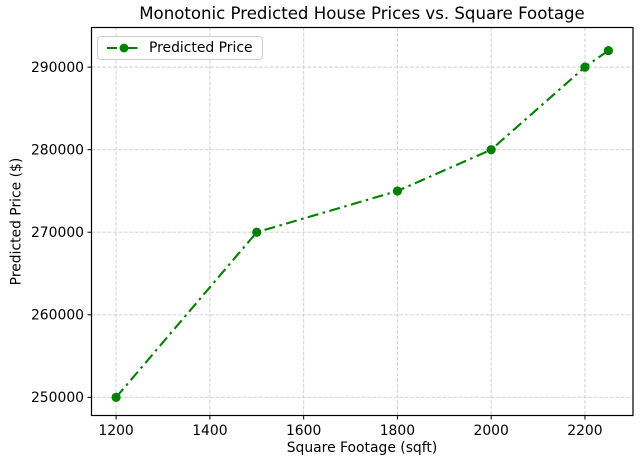  I want to click on x-tick-label: 1600, so click(303, 431).